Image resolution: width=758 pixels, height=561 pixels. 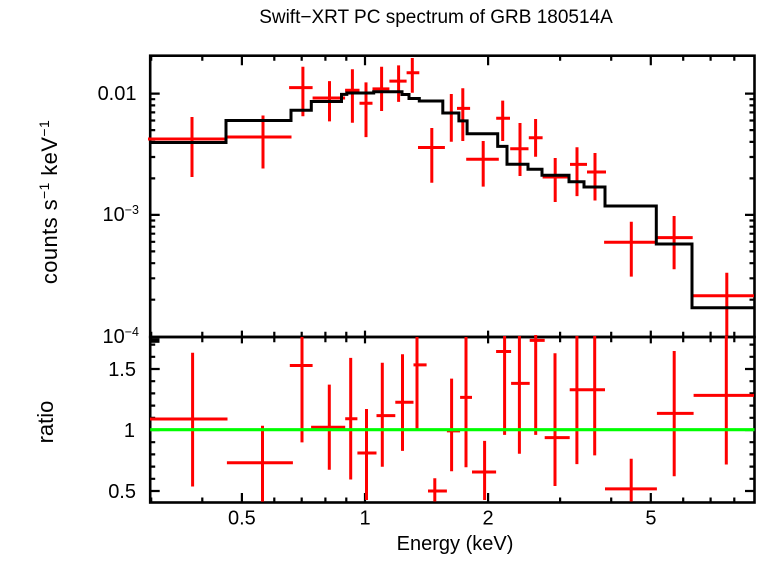 What do you see at coordinates (49, 202) in the screenshot?
I see `svg-text: counts s−1 keV−1` at bounding box center [49, 202].